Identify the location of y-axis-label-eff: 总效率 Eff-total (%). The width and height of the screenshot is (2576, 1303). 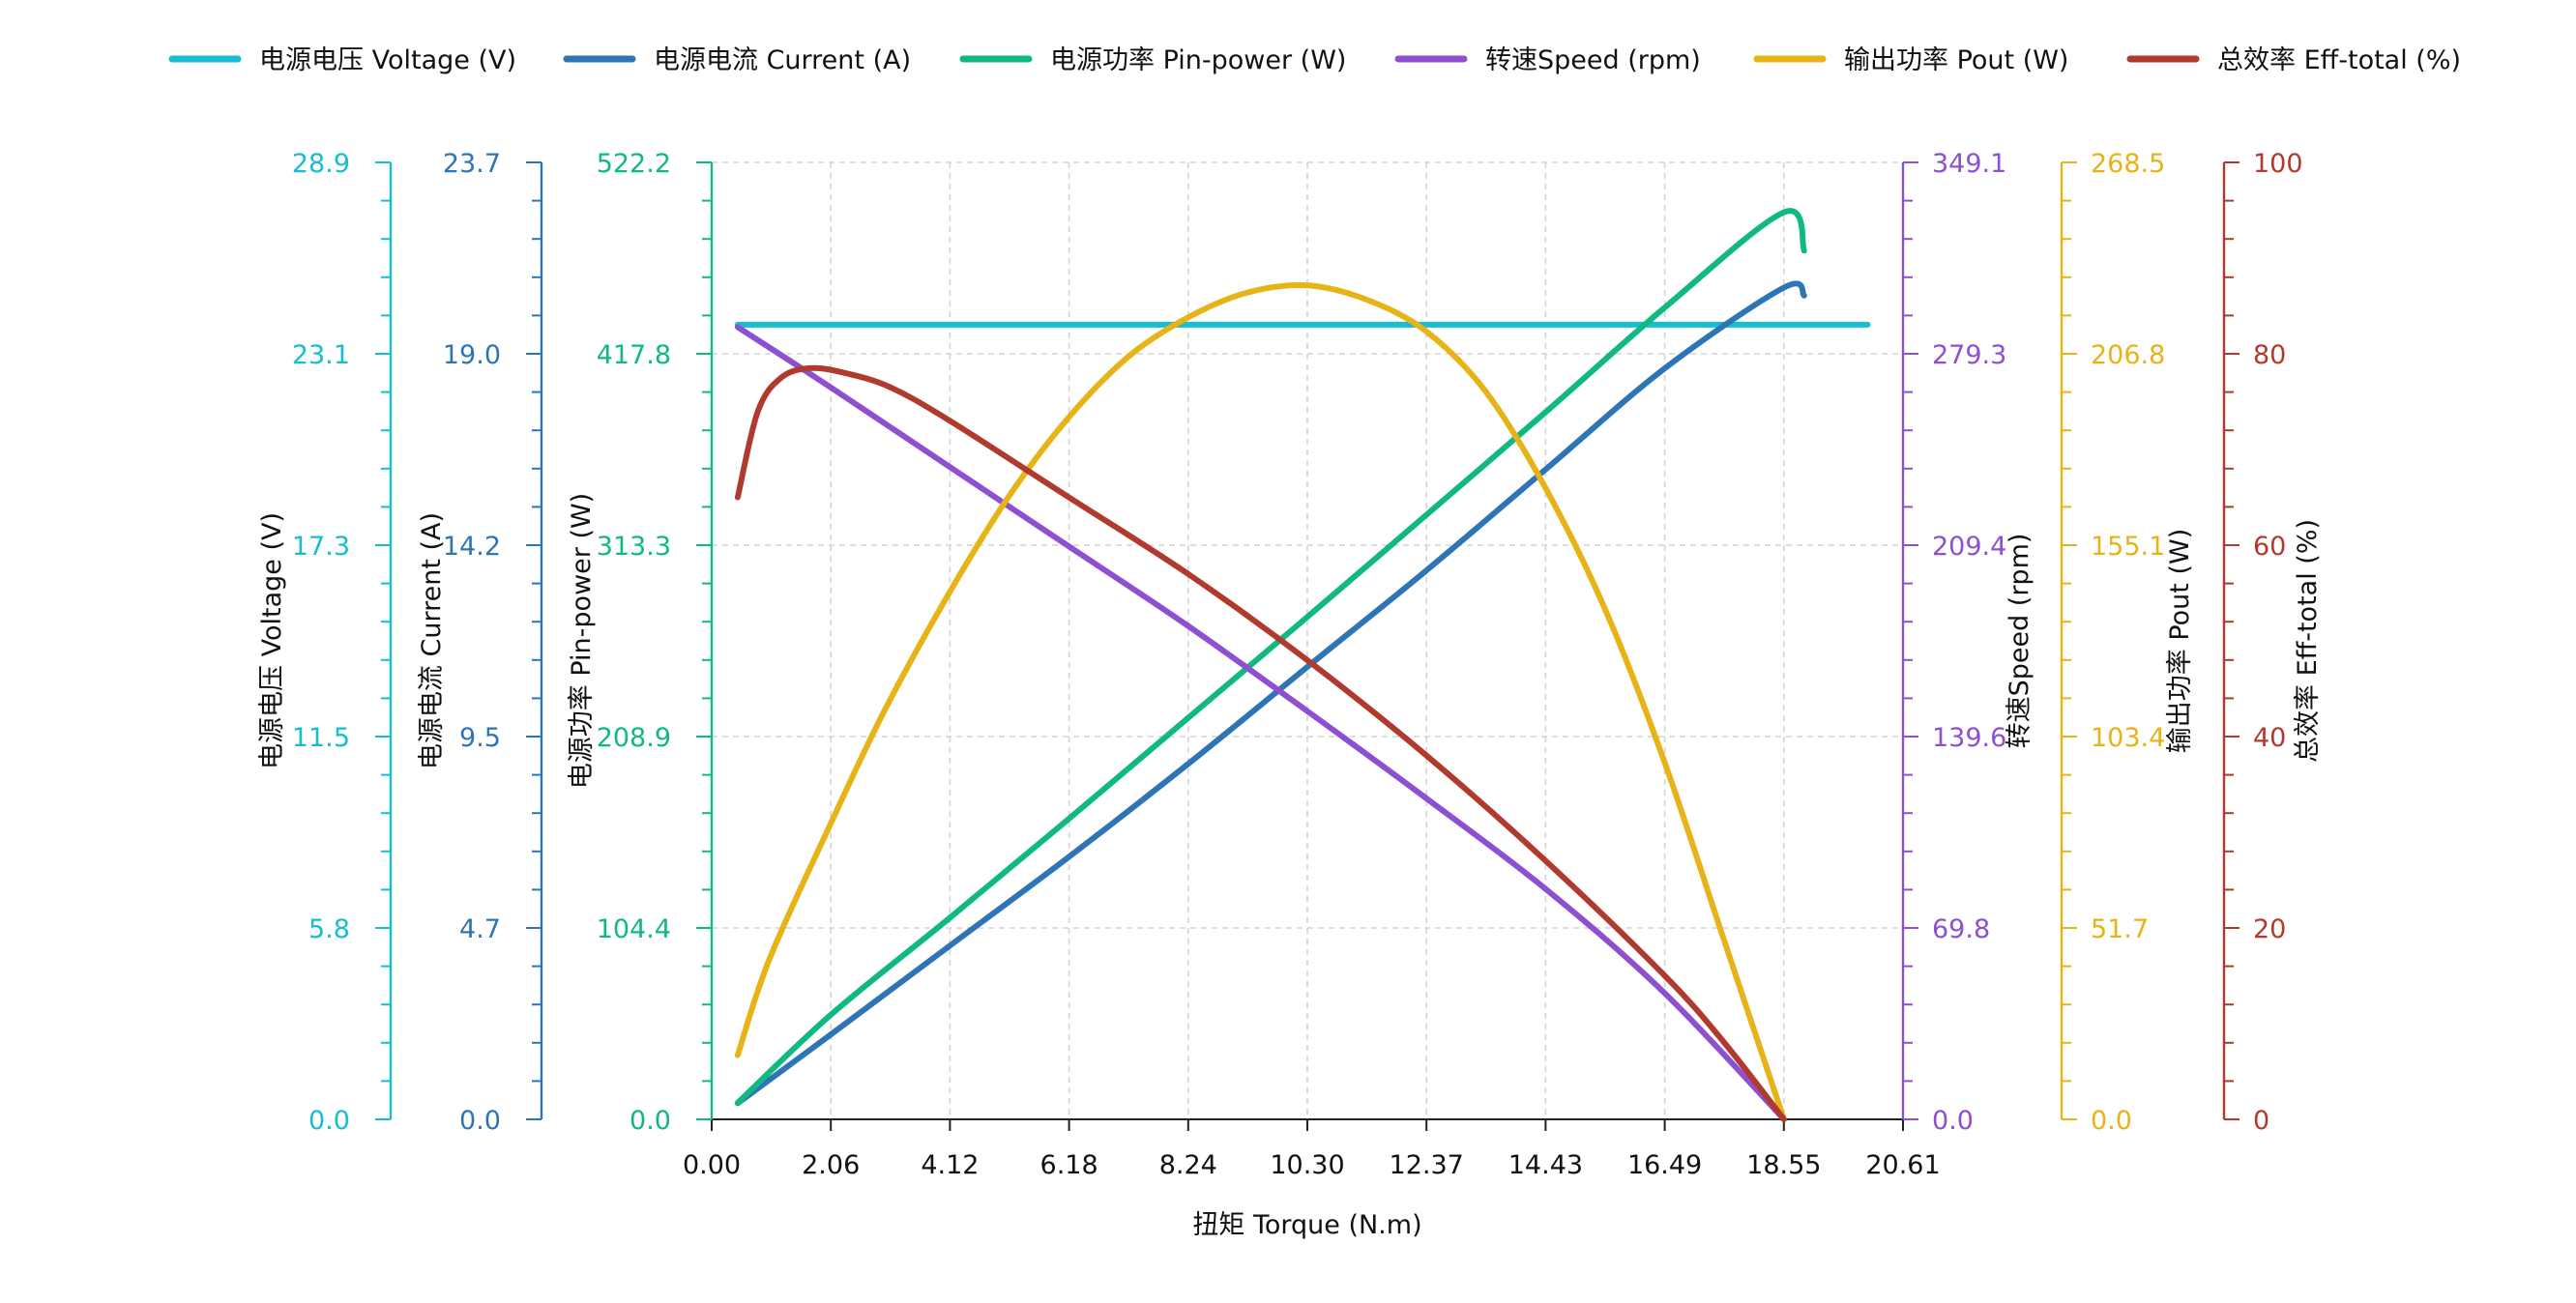
(2308, 641).